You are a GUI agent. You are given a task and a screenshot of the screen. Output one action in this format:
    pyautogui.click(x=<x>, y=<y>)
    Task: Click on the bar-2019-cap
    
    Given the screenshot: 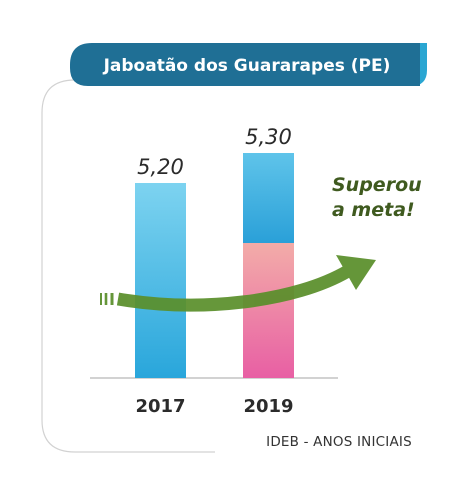 What is the action you would take?
    pyautogui.click(x=268, y=198)
    